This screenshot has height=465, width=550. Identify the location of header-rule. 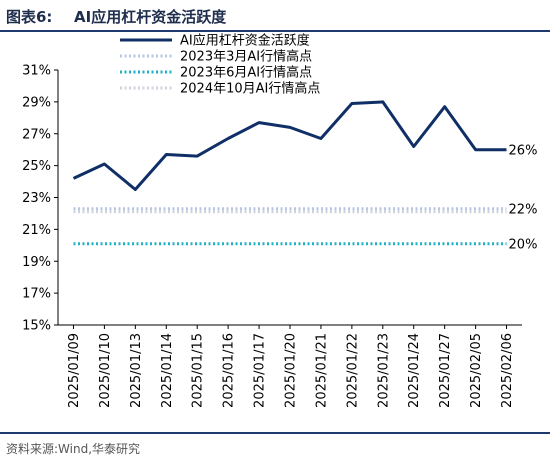
(275, 31).